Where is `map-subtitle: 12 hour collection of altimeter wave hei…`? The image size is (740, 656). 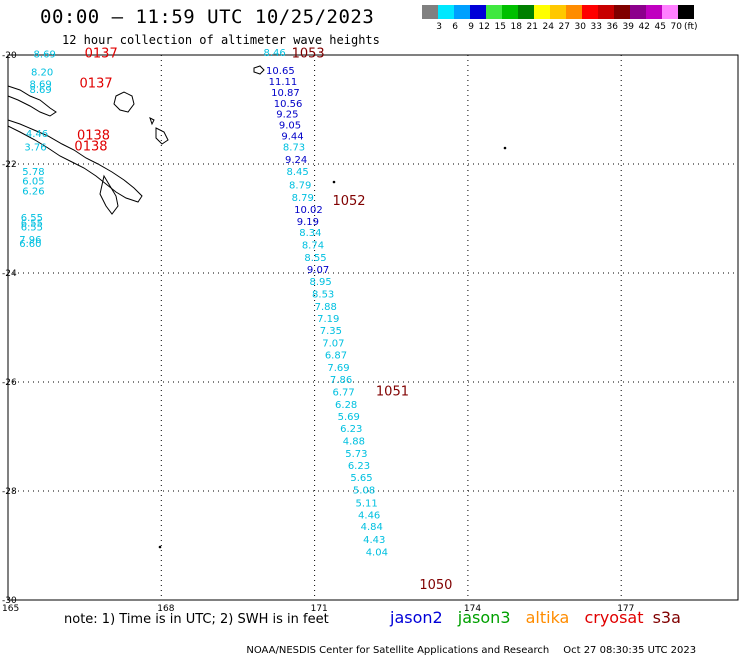
map-subtitle: 12 hour collection of altimeter wave hei… is located at coordinates (221, 40).